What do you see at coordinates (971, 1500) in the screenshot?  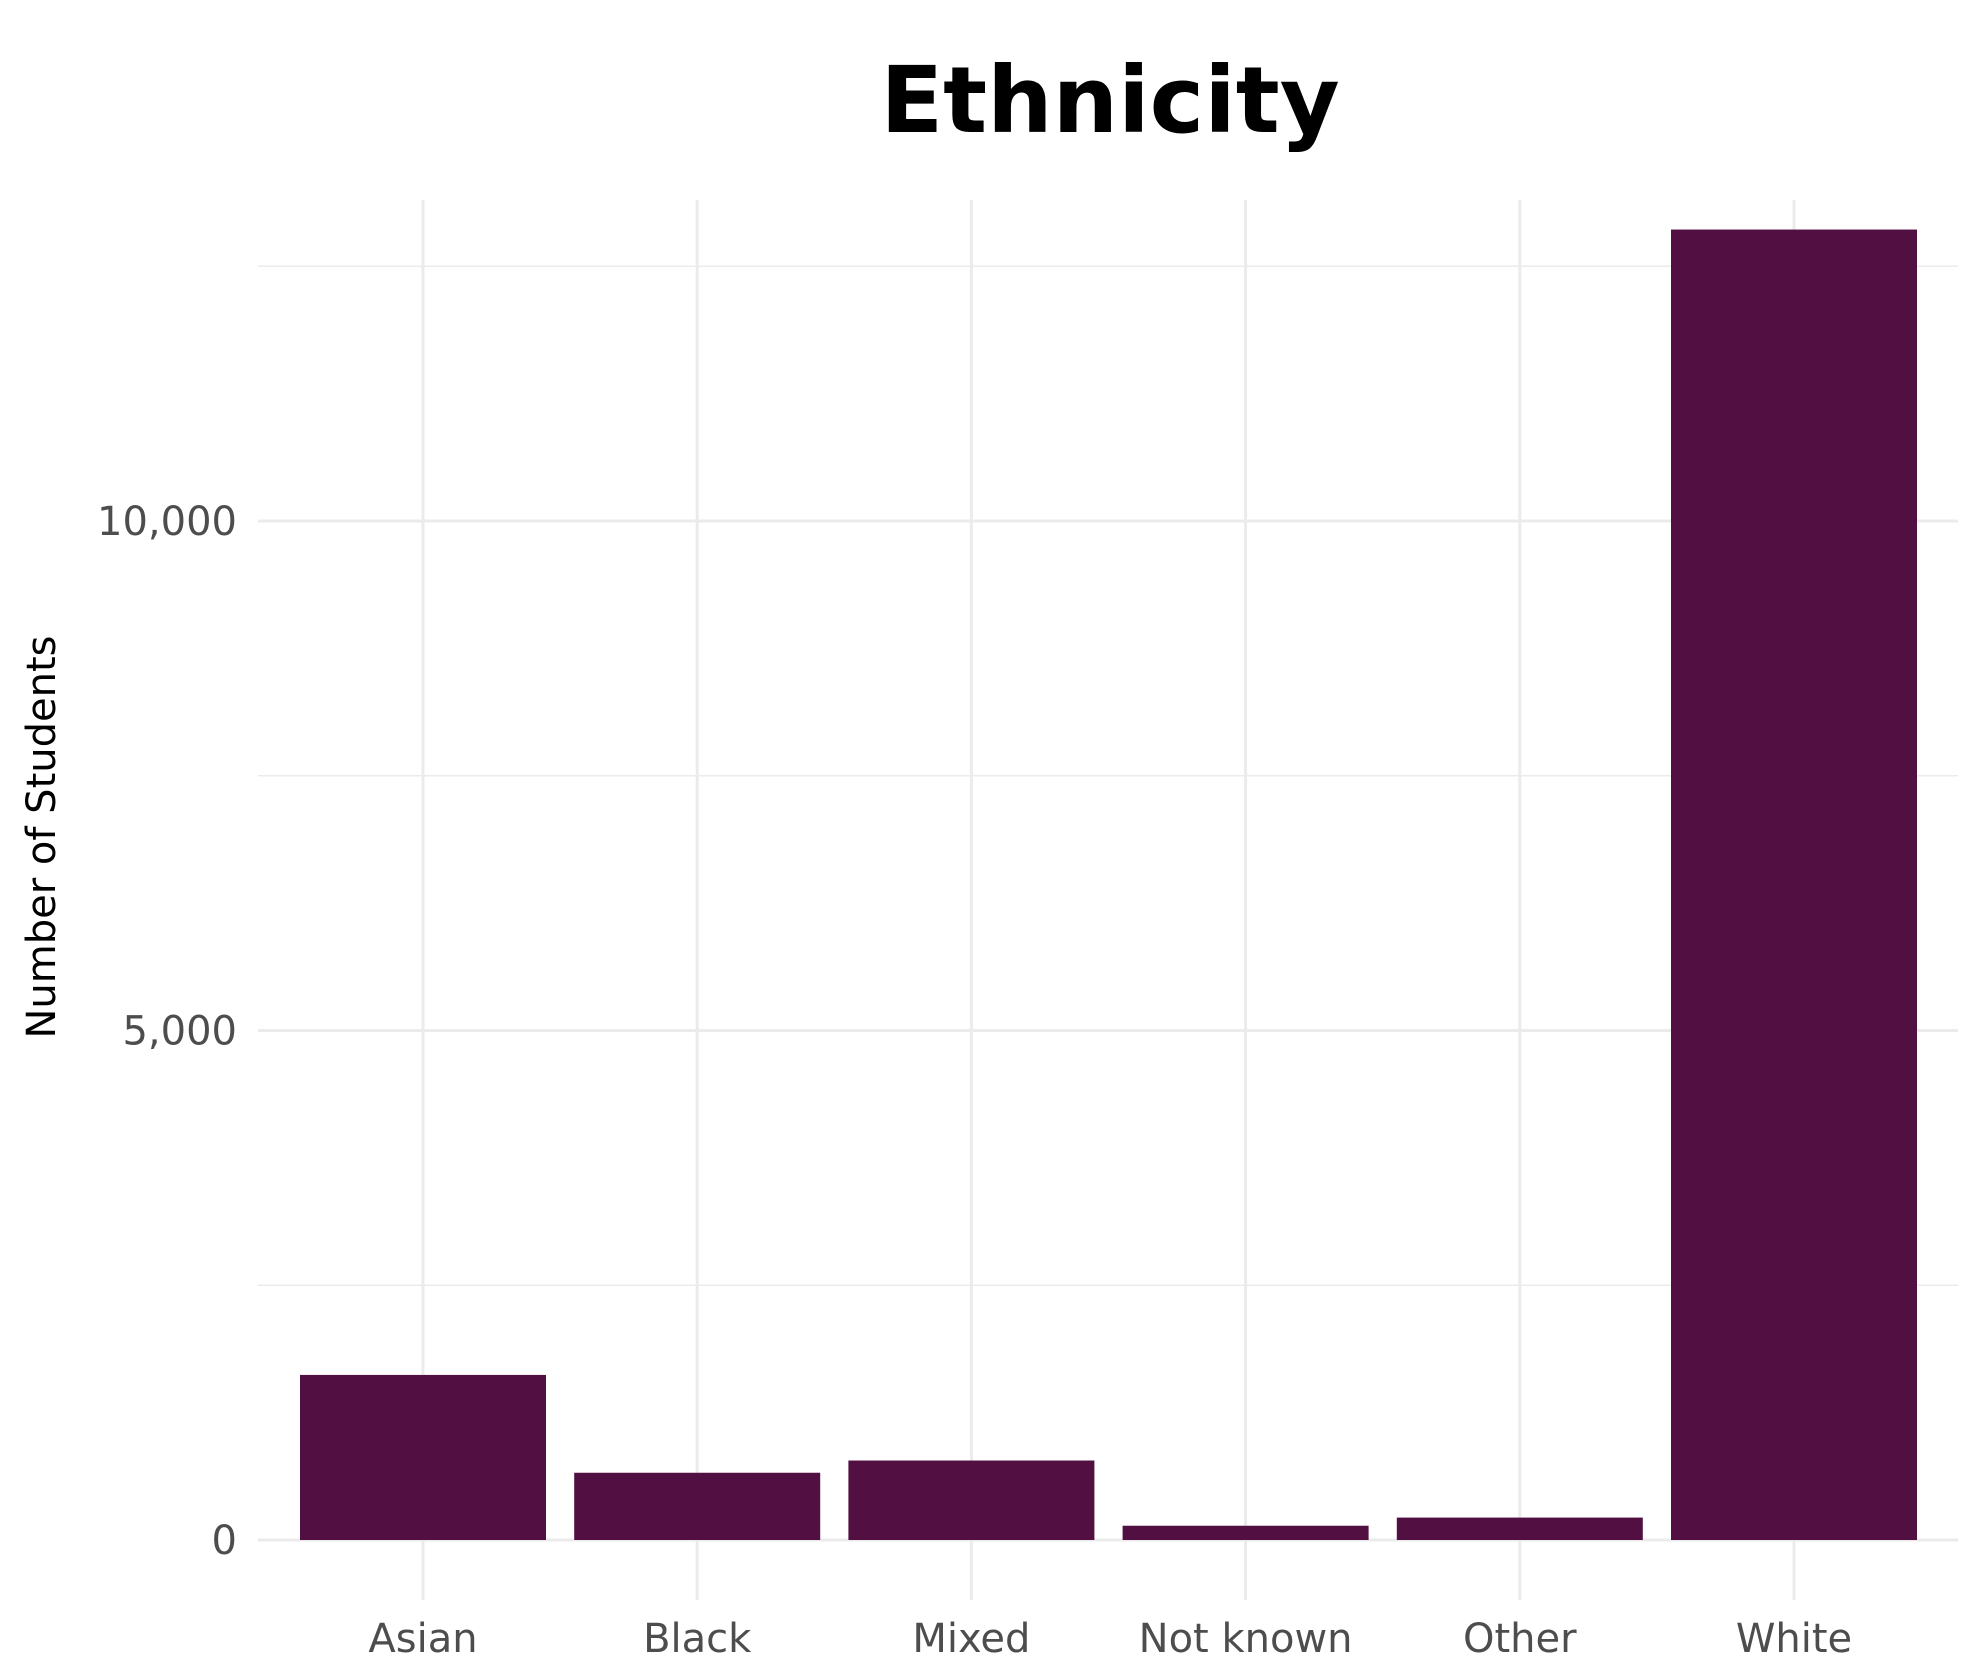 I see `bar-mixed` at bounding box center [971, 1500].